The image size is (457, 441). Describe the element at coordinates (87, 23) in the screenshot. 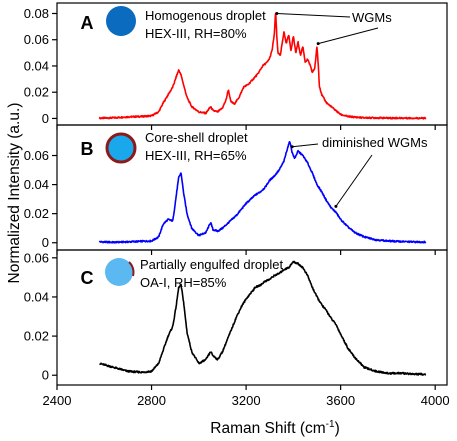

I see `panel-letter: A` at that location.